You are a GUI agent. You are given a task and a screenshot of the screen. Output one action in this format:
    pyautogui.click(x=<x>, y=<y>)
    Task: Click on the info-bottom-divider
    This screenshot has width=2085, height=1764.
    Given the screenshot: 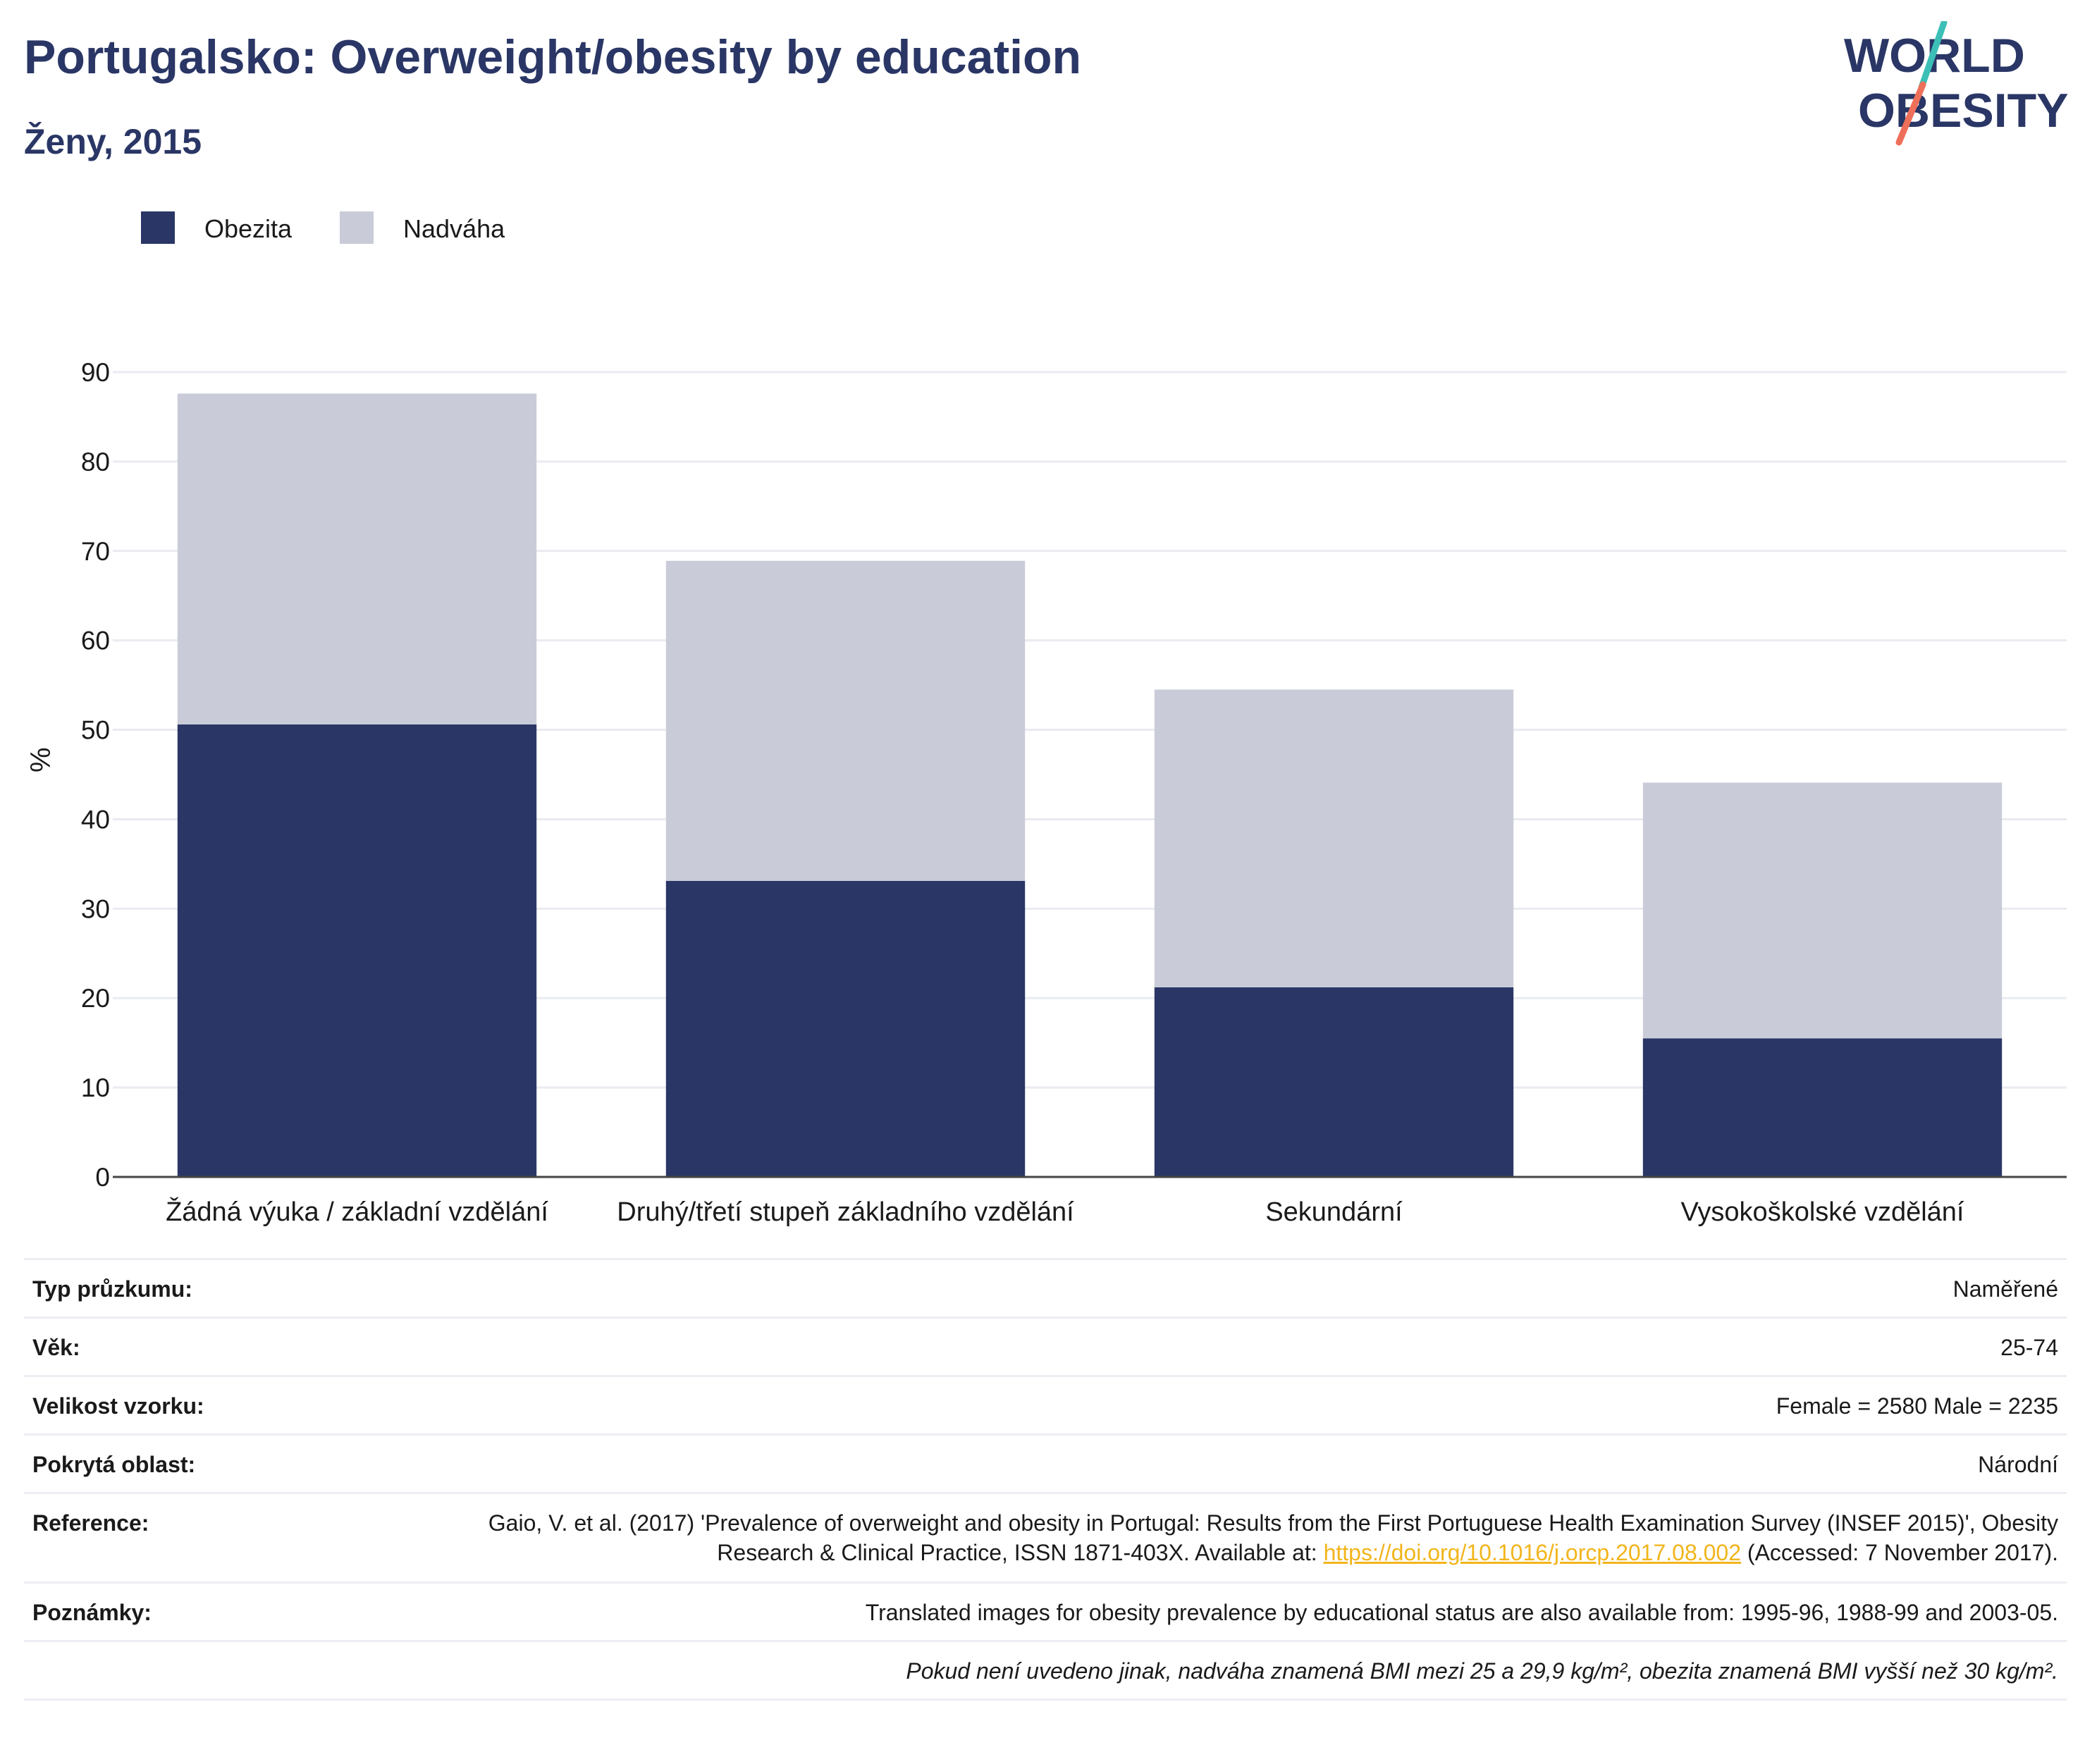 What is the action you would take?
    pyautogui.click(x=1045, y=1699)
    